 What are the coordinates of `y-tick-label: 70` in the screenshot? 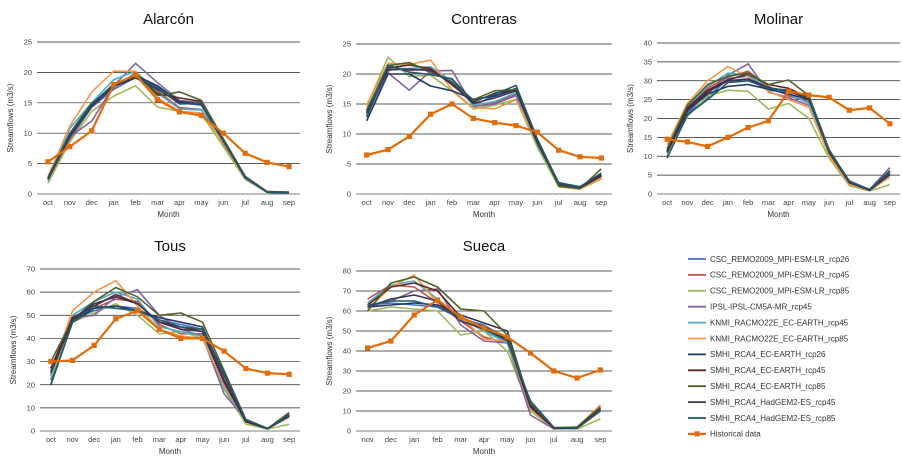 It's located at (347, 291).